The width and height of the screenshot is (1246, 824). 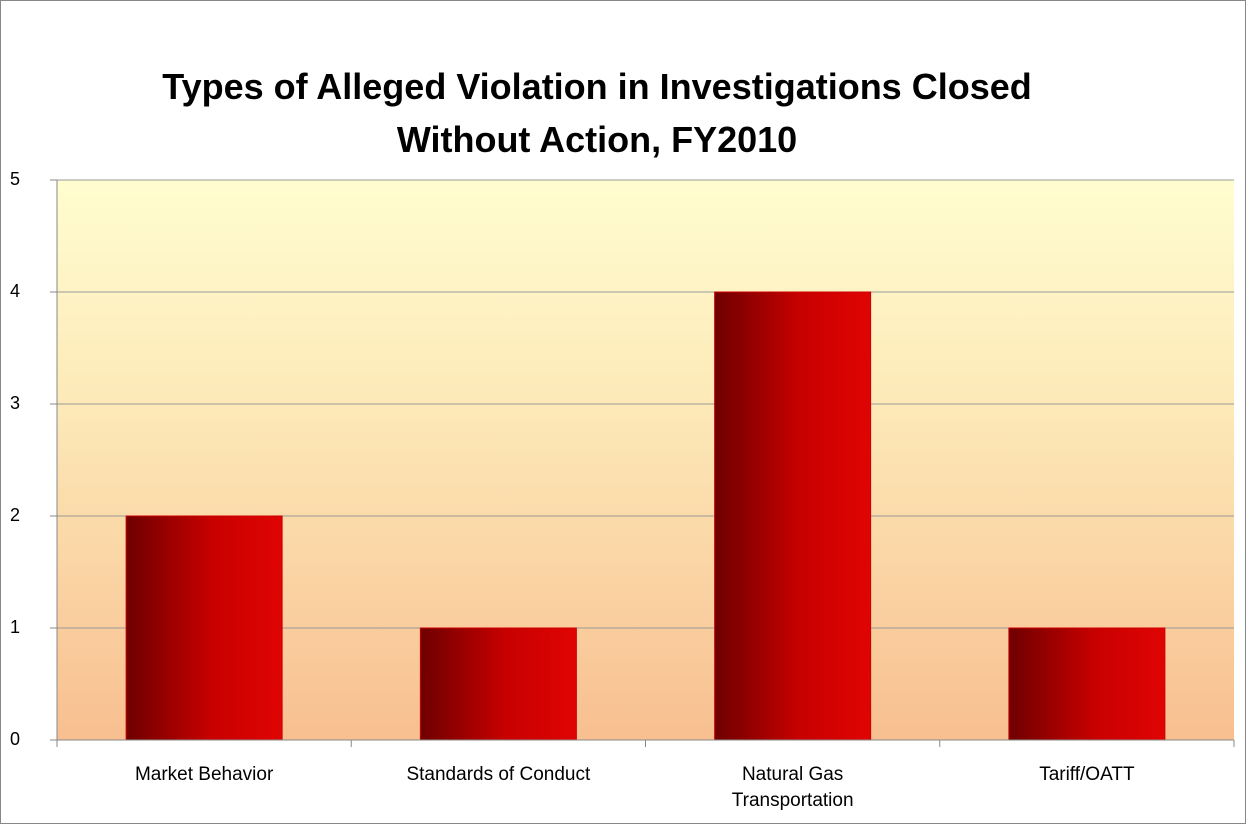 What do you see at coordinates (204, 774) in the screenshot?
I see `x-tick-label: Market Behavior` at bounding box center [204, 774].